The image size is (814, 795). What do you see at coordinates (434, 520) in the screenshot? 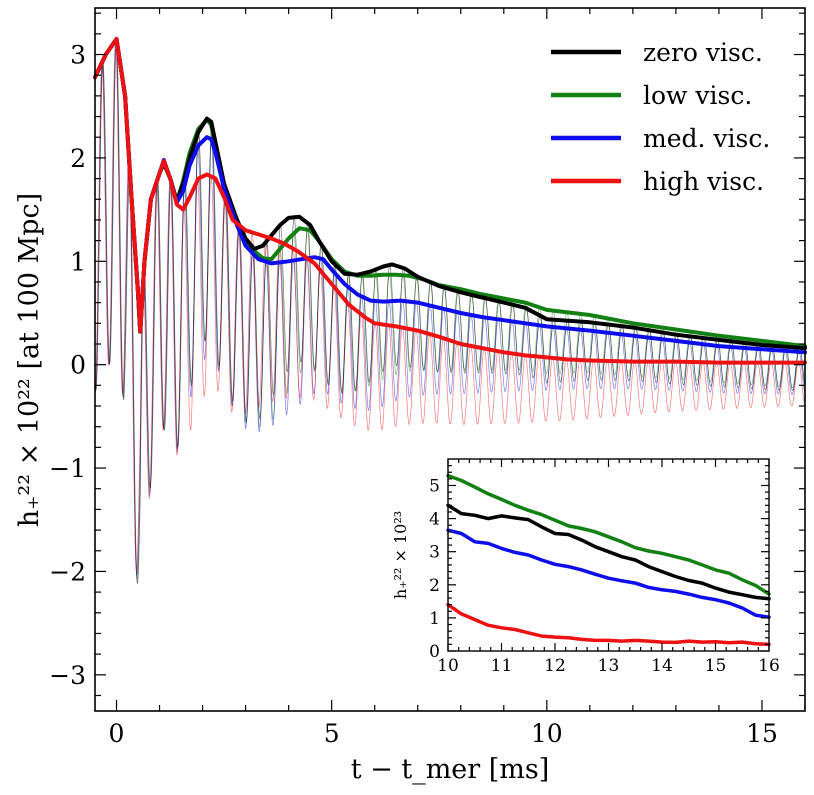
I see `inset-y-tick-label: 4` at bounding box center [434, 520].